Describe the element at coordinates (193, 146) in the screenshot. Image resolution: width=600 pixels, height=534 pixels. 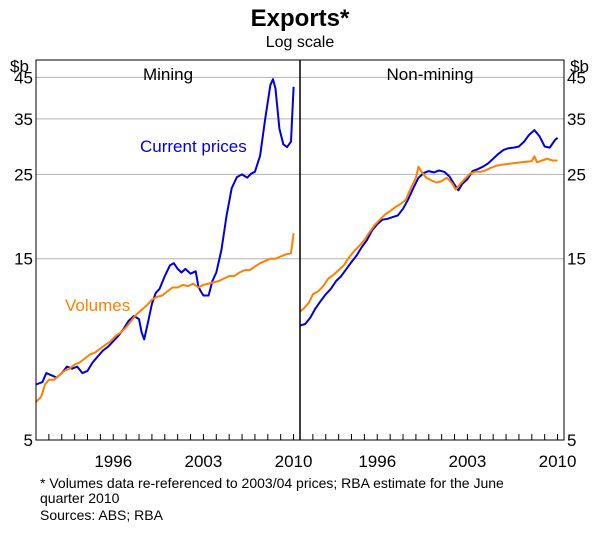
I see `label-current-prices: Current prices` at that location.